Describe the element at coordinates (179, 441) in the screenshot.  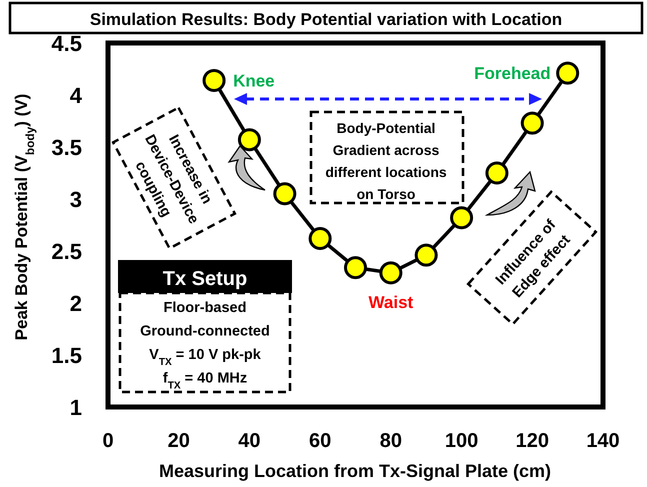
I see `x-tick-label: 20` at that location.